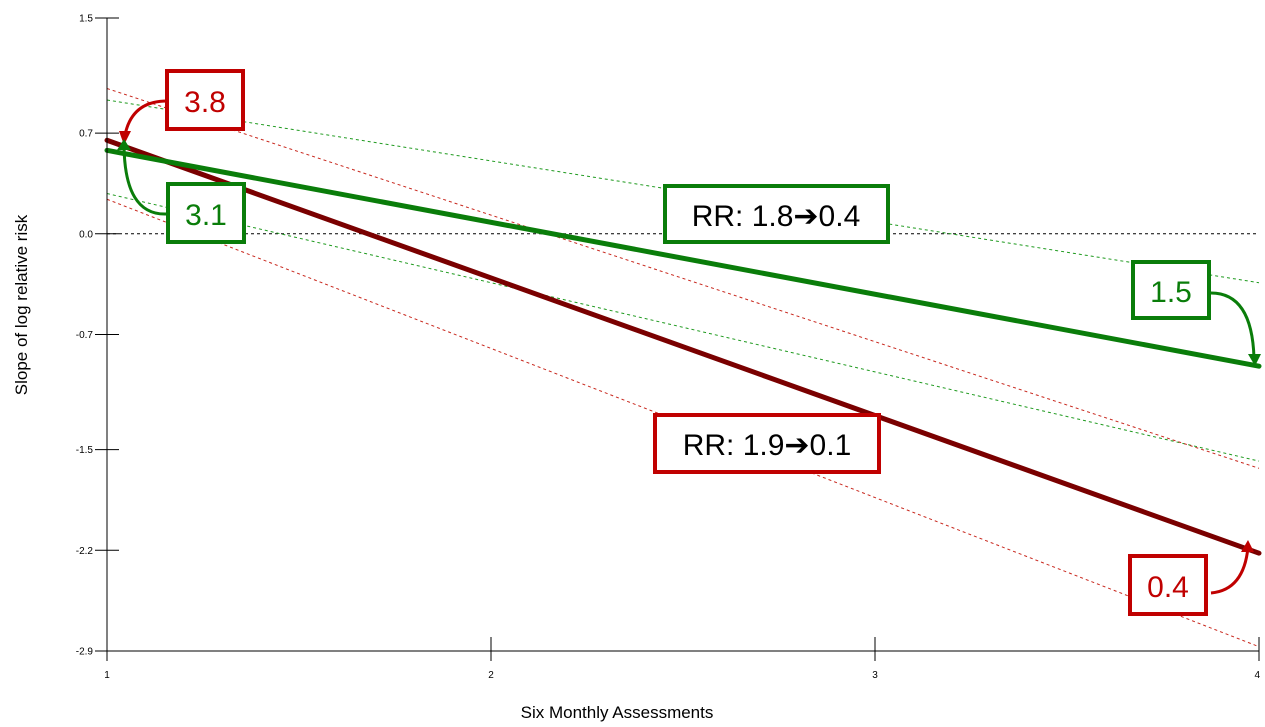  Describe the element at coordinates (617, 712) in the screenshot. I see `x-axis-title: Six Monthly Assessments` at that location.